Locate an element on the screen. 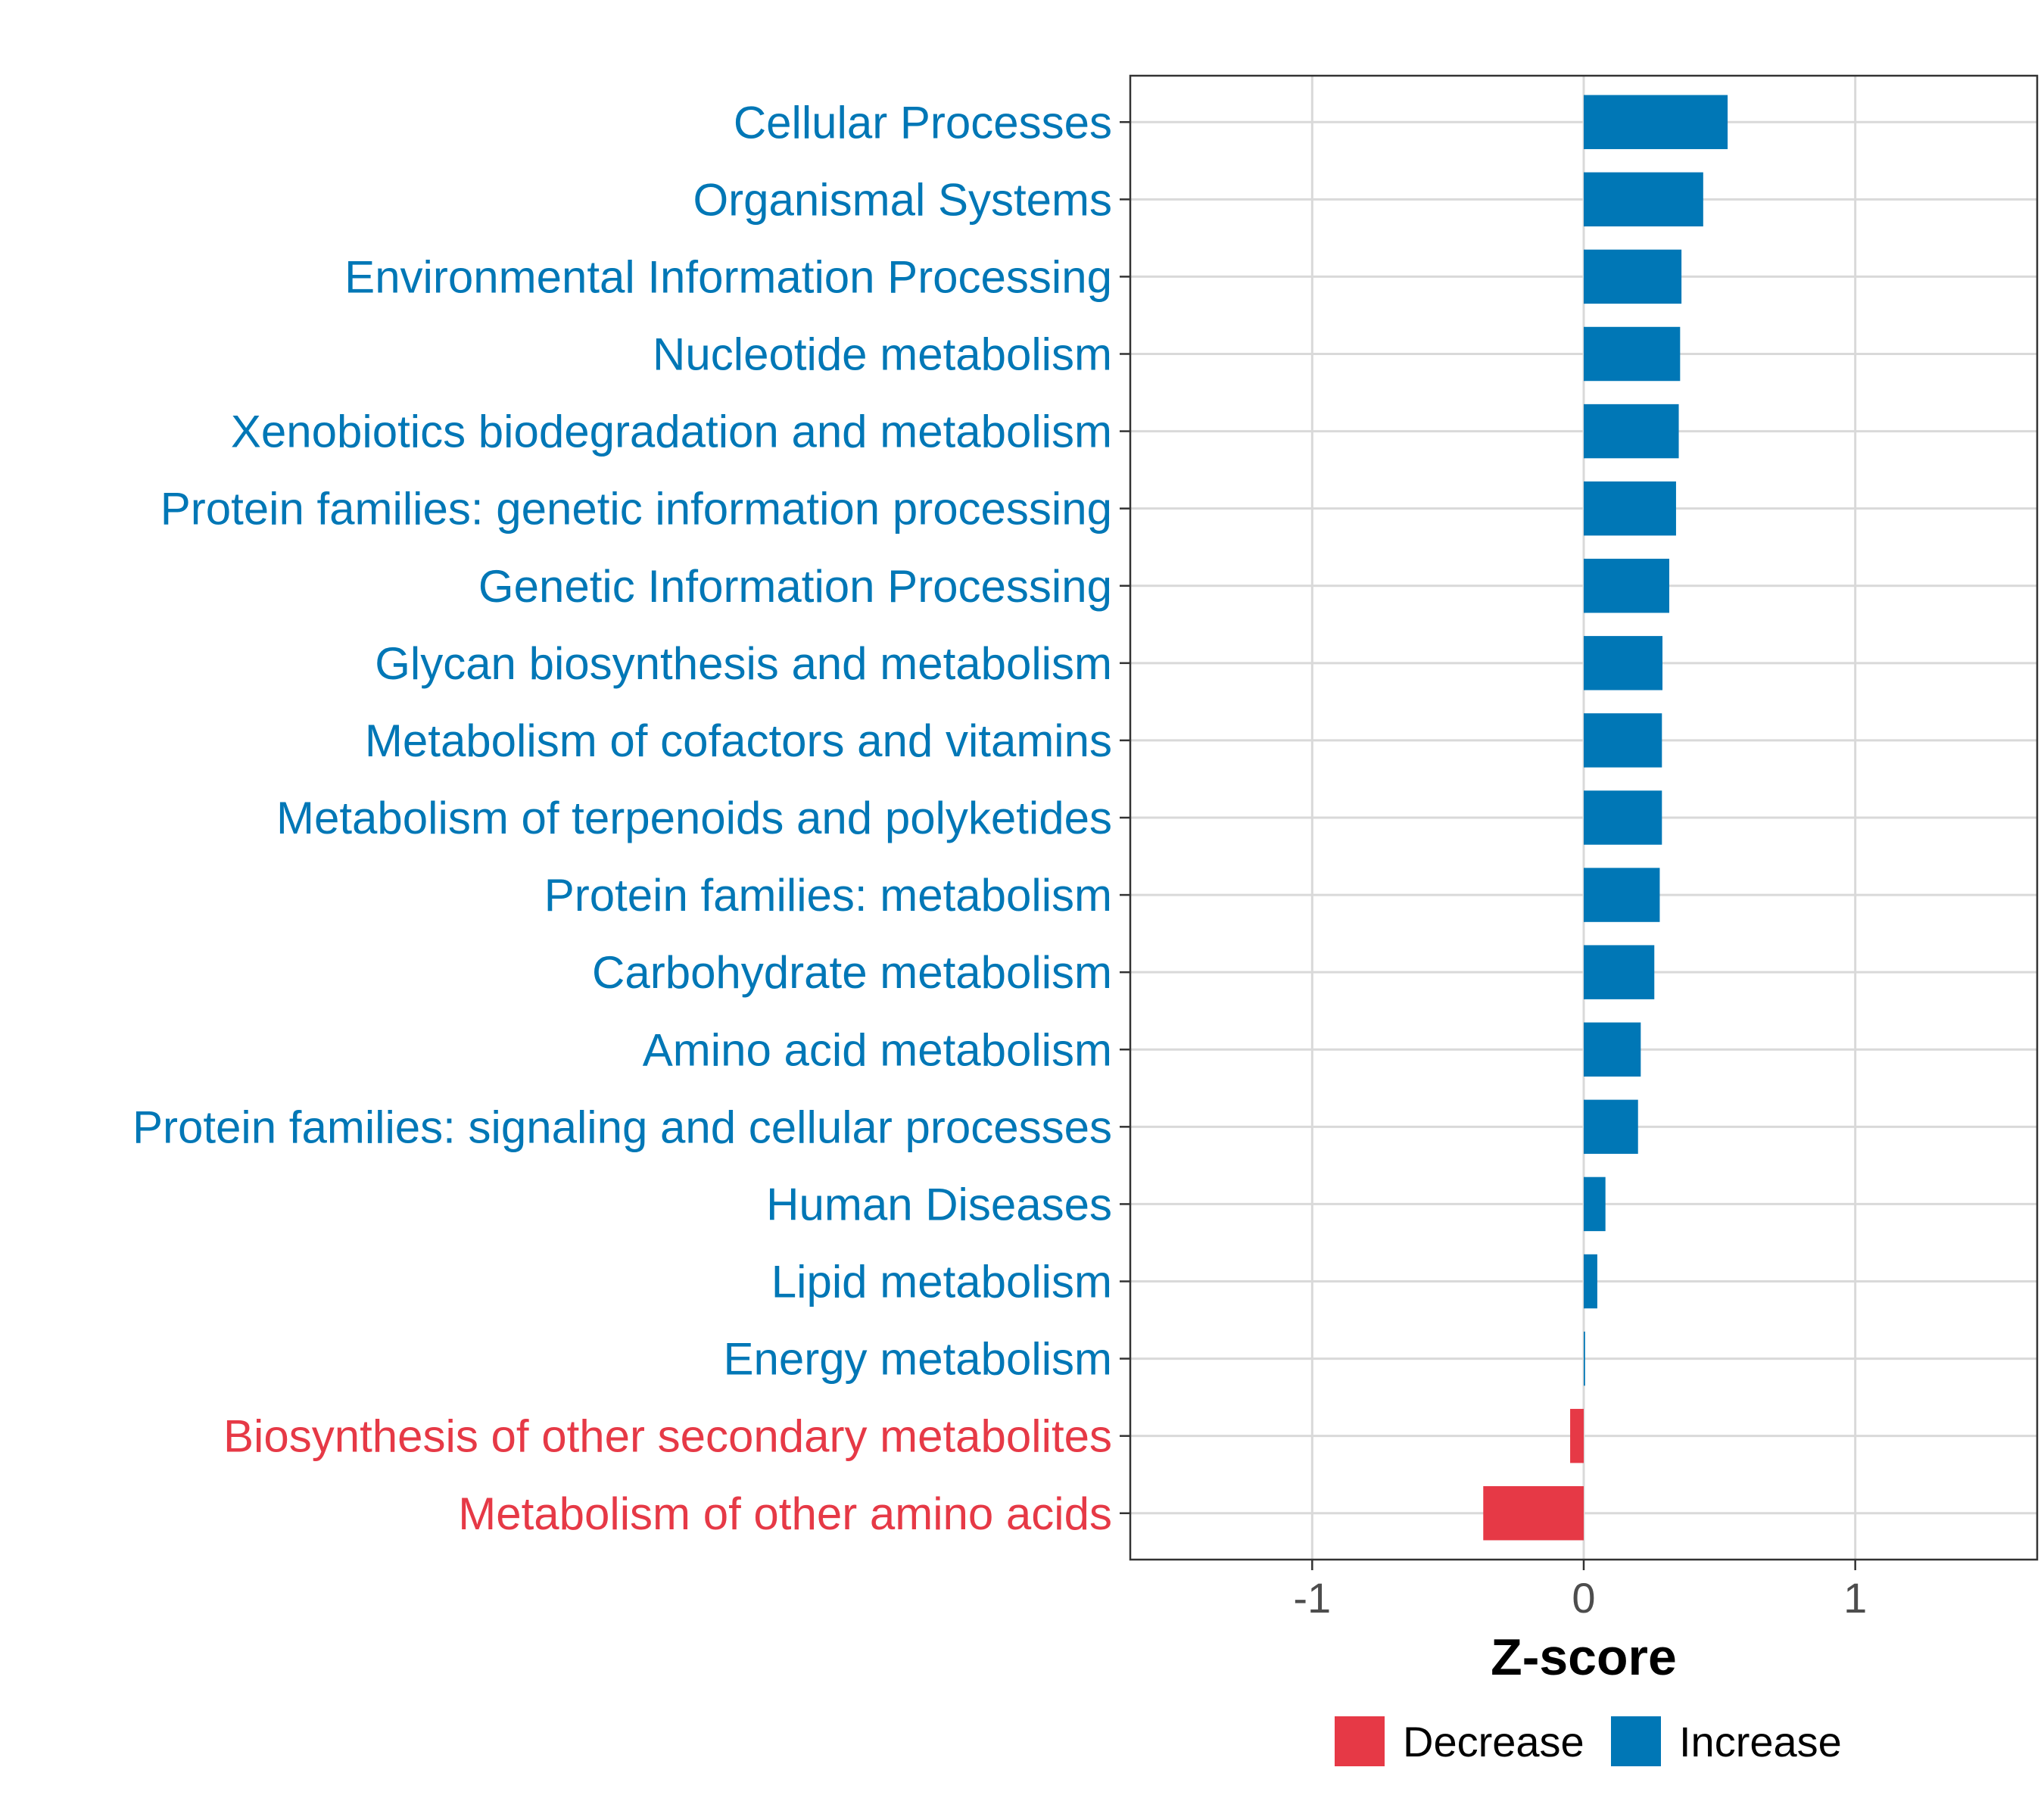 This screenshot has height=1817, width=2044. legend-swatch-increase is located at coordinates (1636, 1741).